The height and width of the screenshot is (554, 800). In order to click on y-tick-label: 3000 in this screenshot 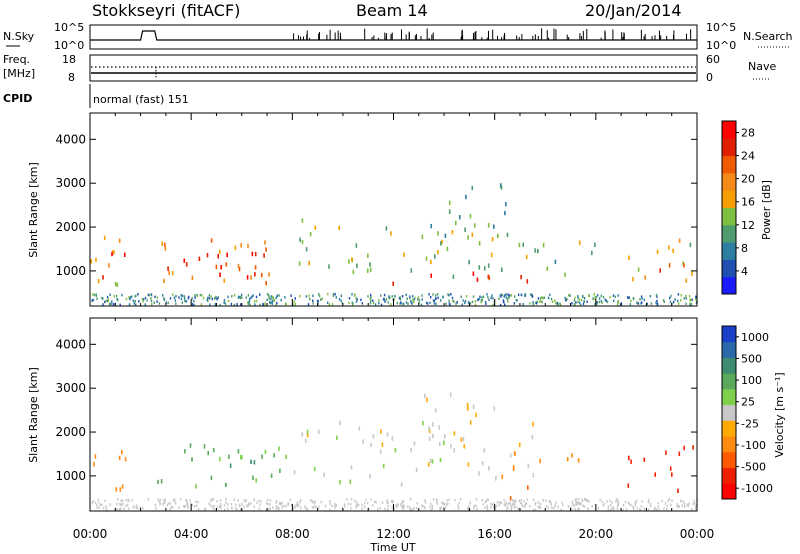, I will do `click(70, 183)`.